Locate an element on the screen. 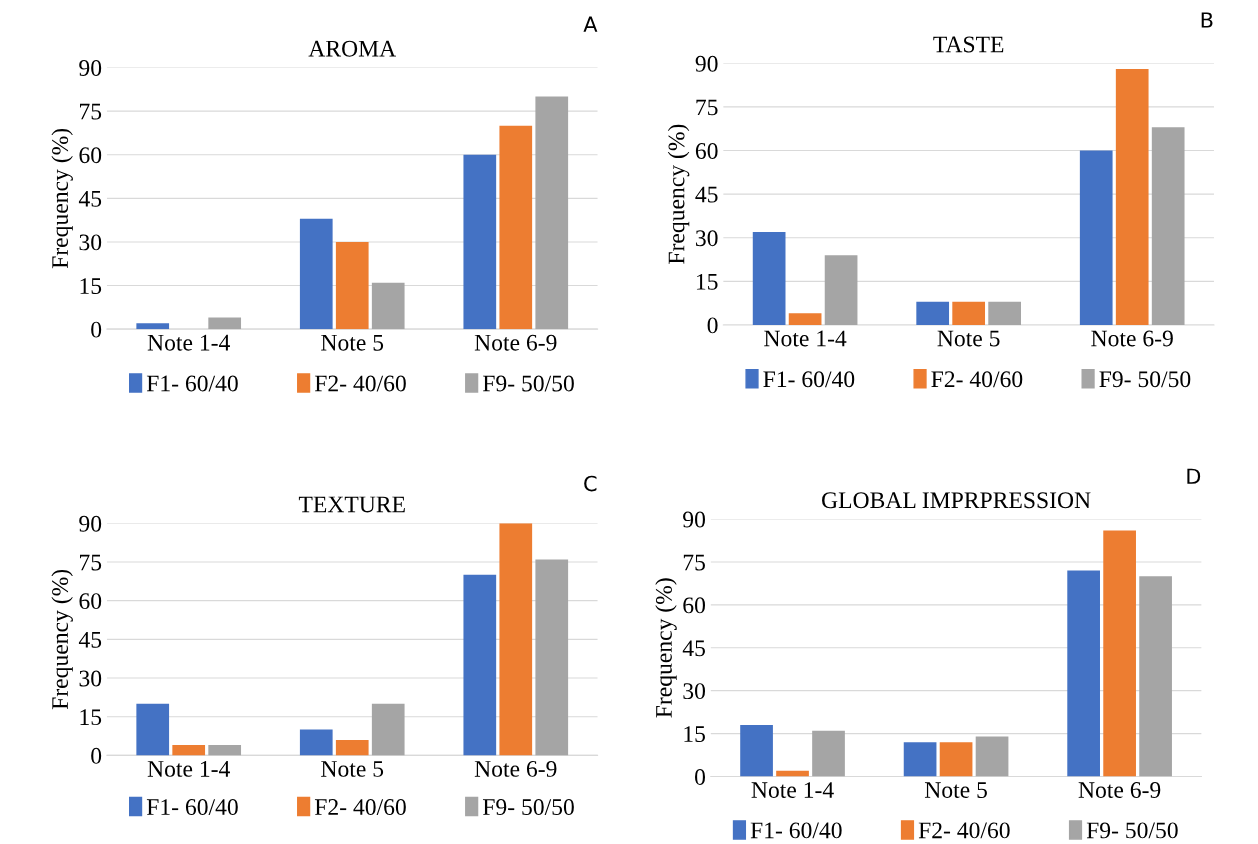  text: B is located at coordinates (1207, 20).